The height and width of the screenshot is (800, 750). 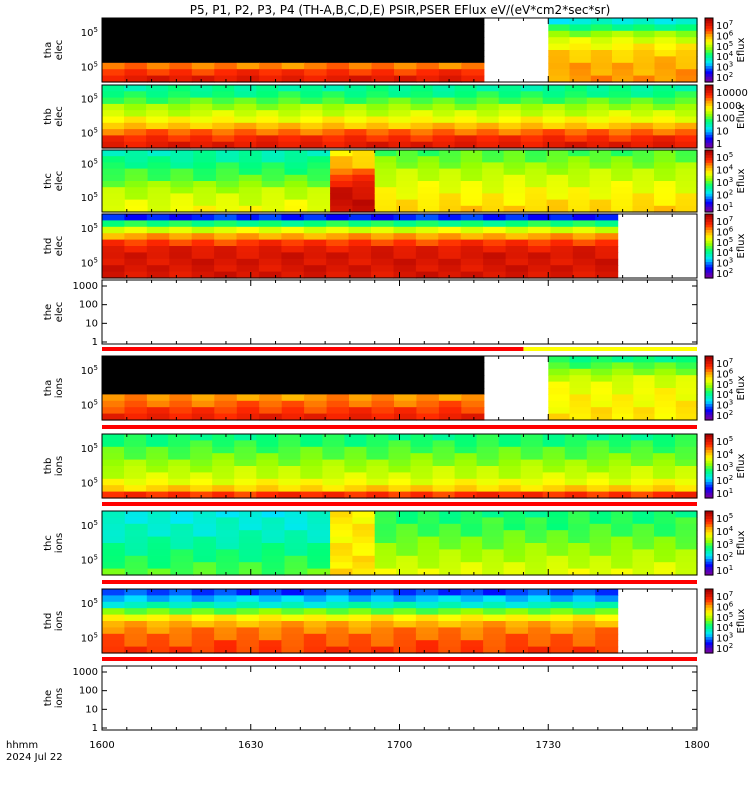 What do you see at coordinates (85, 286) in the screenshot?
I see `y-tick-label: 1000` at bounding box center [85, 286].